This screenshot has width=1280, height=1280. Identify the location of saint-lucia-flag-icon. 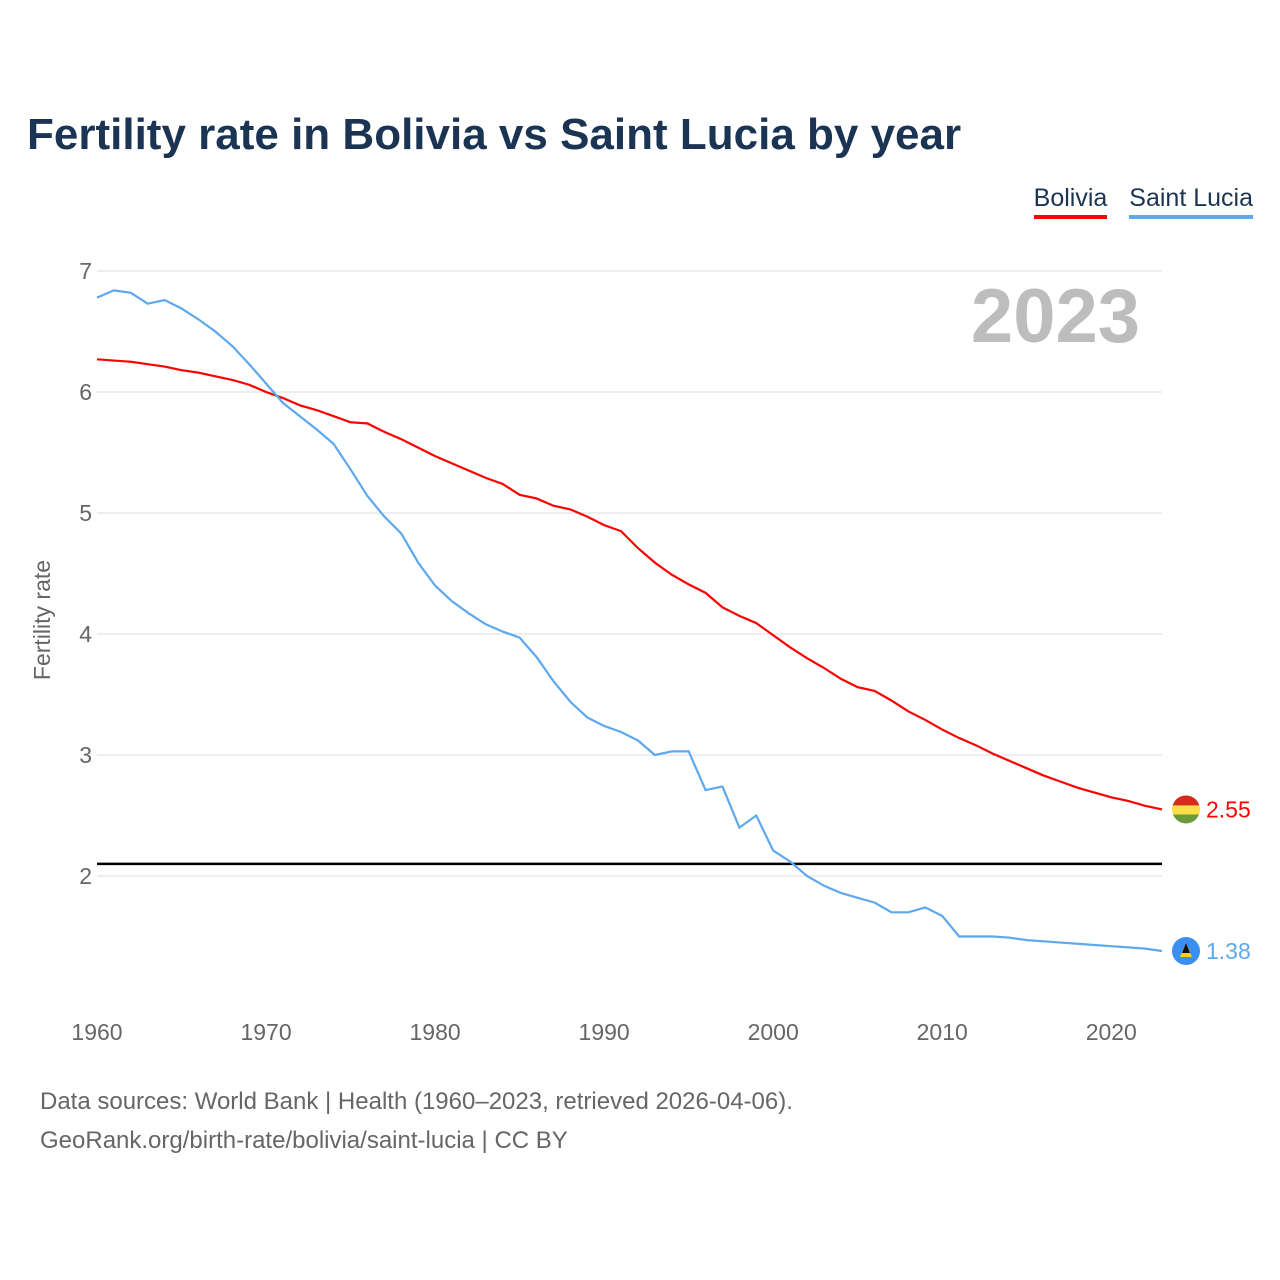
(1186, 951).